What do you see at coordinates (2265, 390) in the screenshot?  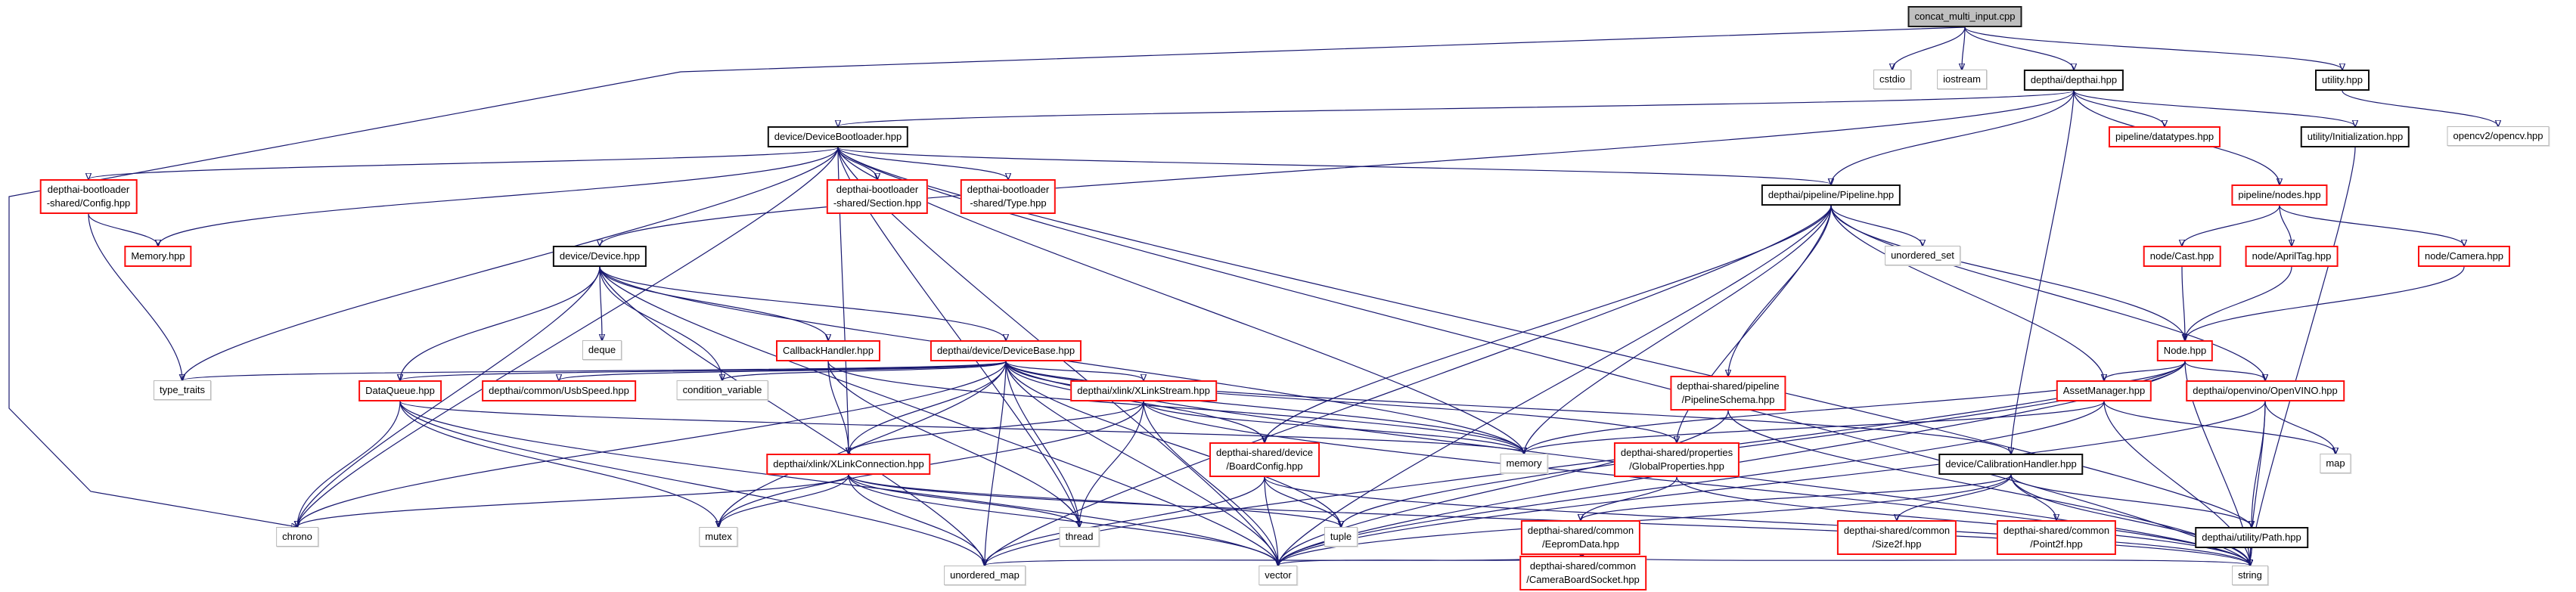 I see `graph-node-openvino: depthai/openvino/OpenVINO.hpp` at bounding box center [2265, 390].